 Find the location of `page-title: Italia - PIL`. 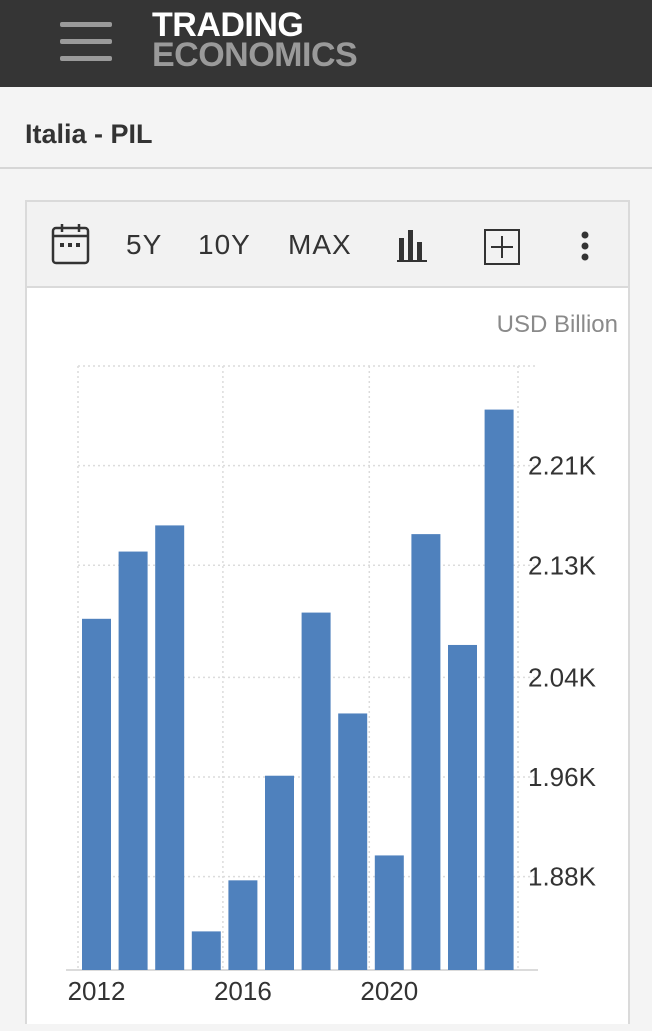

page-title: Italia - PIL is located at coordinates (89, 134).